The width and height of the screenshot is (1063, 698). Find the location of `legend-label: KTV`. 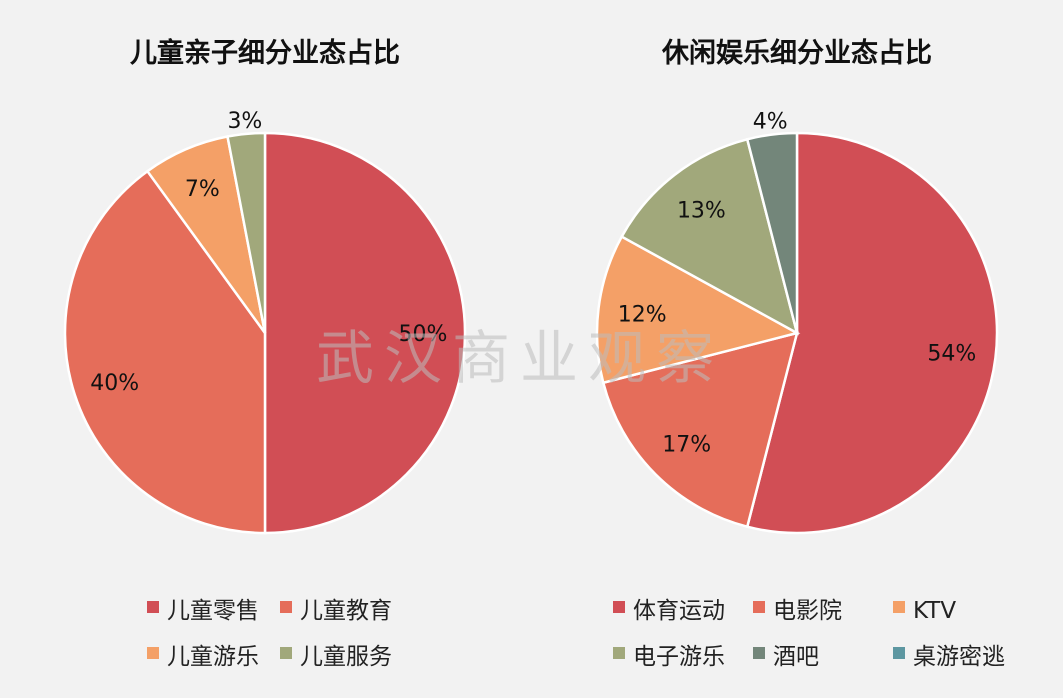

legend-label: KTV is located at coordinates (934, 611).